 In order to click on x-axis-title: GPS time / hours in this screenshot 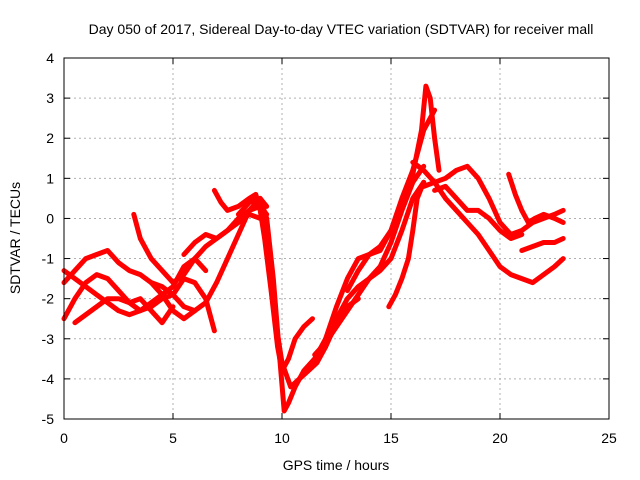, I will do `click(336, 465)`.